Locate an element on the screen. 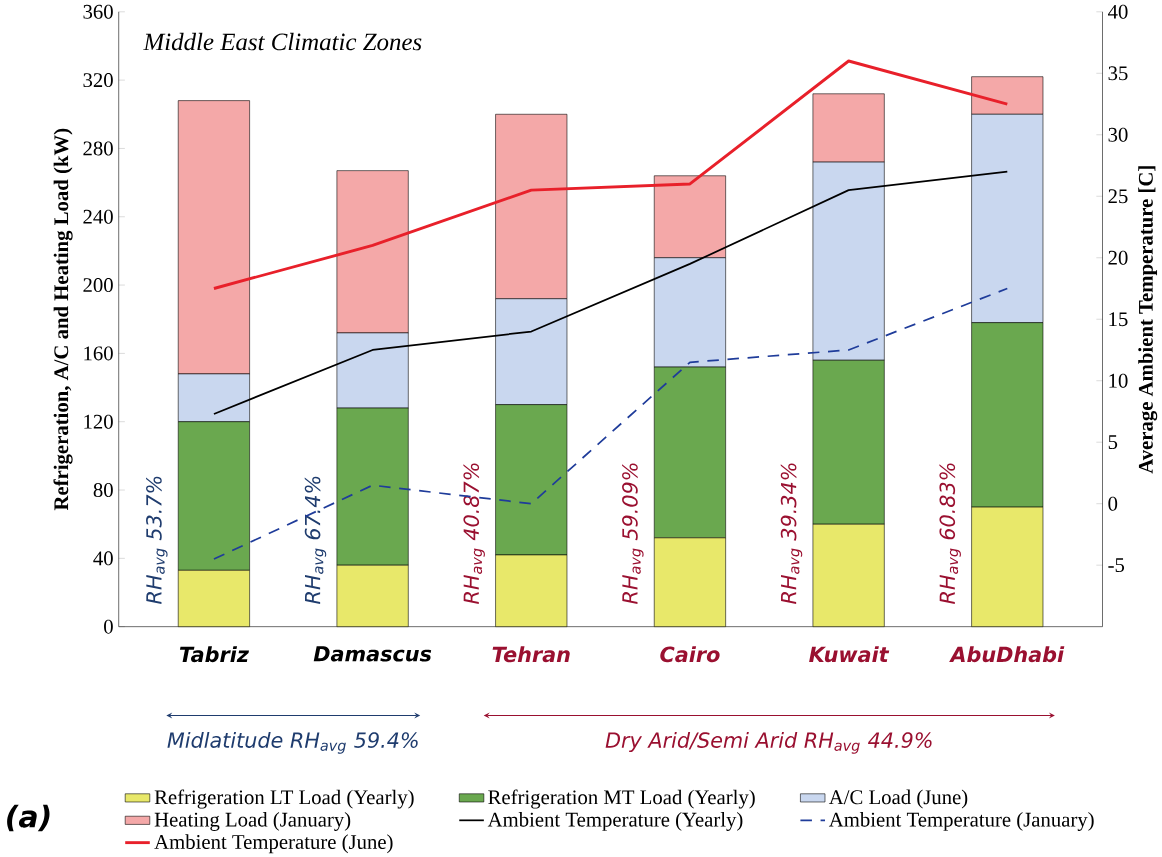  y2-tick-label: 10 is located at coordinates (1118, 380).